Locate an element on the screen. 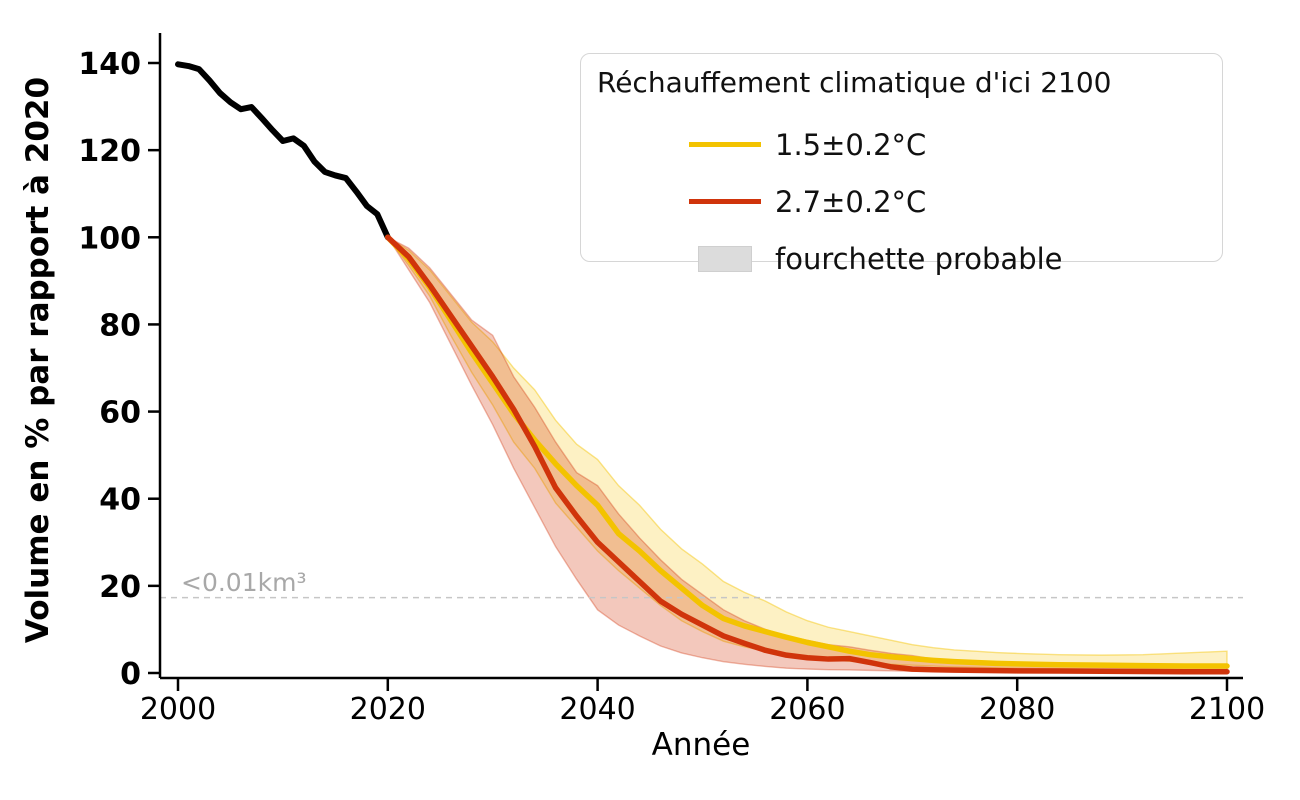 The height and width of the screenshot is (800, 1300). x-tick-label: 2040 is located at coordinates (597, 709).